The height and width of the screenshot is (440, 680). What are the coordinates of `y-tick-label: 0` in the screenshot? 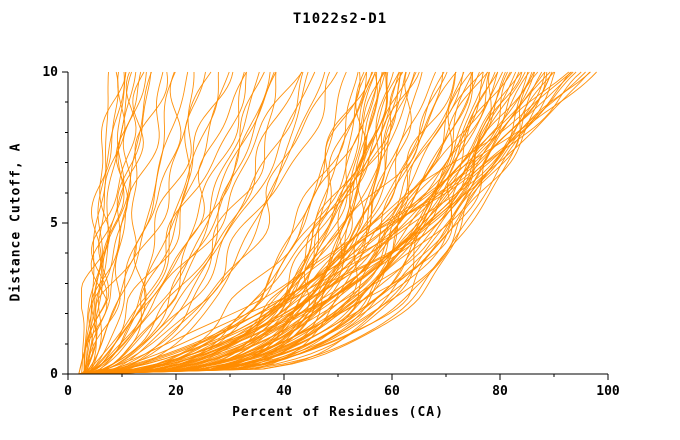 It's located at (54, 374).